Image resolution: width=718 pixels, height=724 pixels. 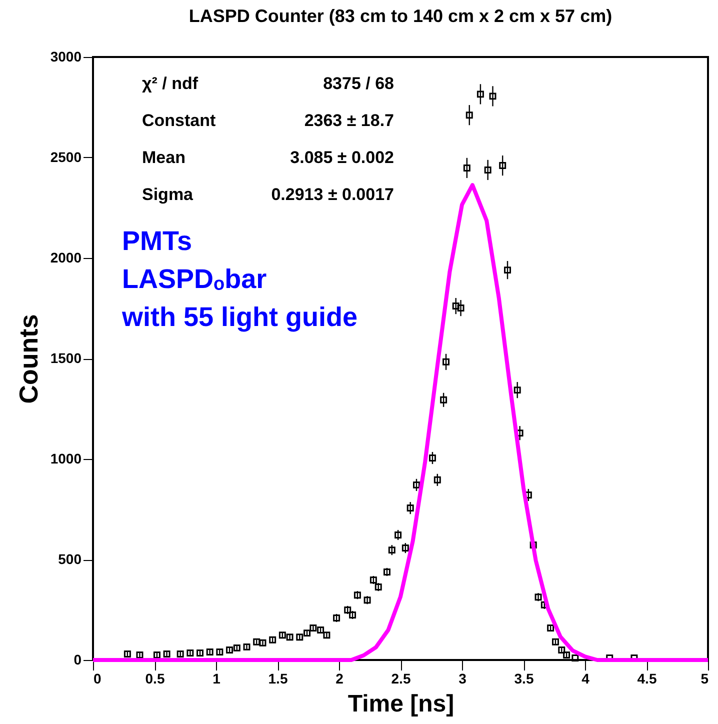 I want to click on y-tick-label: 0, so click(x=78, y=660).